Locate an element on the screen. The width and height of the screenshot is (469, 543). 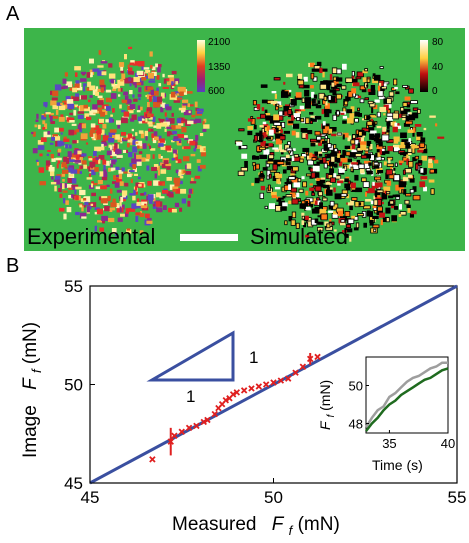
x-axis-label-subscript: f is located at coordinates (291, 530).